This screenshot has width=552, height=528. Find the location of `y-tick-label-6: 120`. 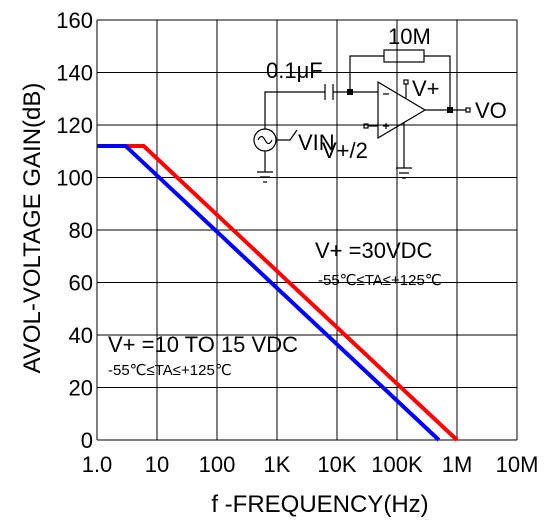

y-tick-label-6: 120 is located at coordinates (74, 125).